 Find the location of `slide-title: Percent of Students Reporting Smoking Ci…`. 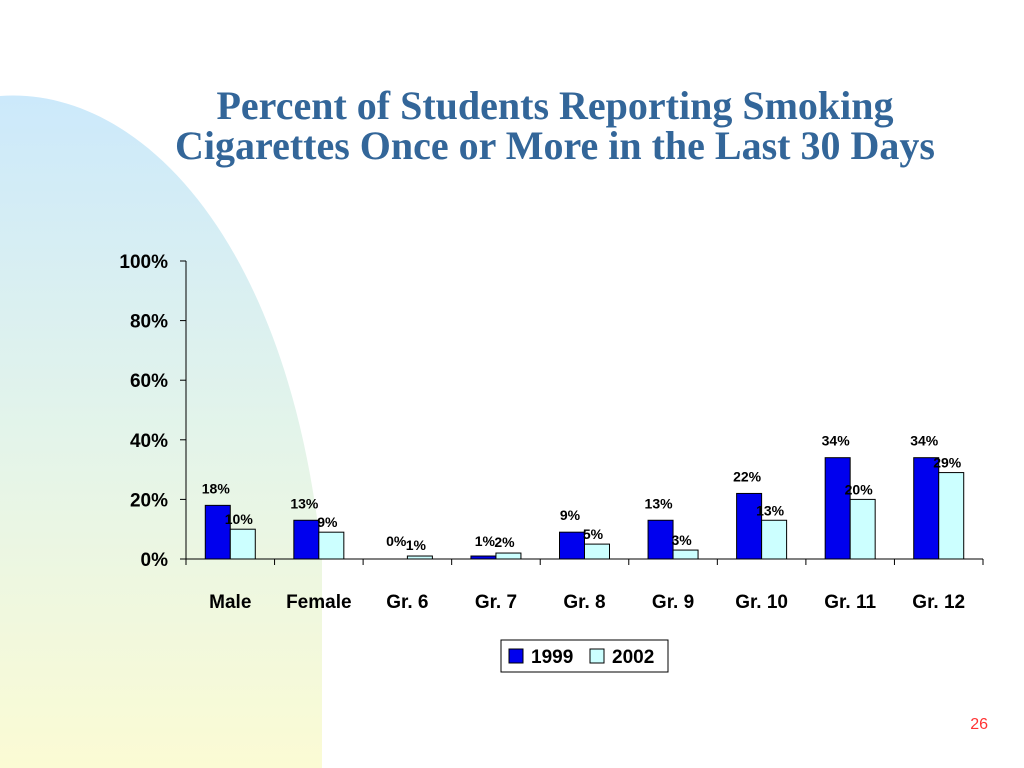

slide-title: Percent of Students Reporting Smoking Ci… is located at coordinates (555, 126).